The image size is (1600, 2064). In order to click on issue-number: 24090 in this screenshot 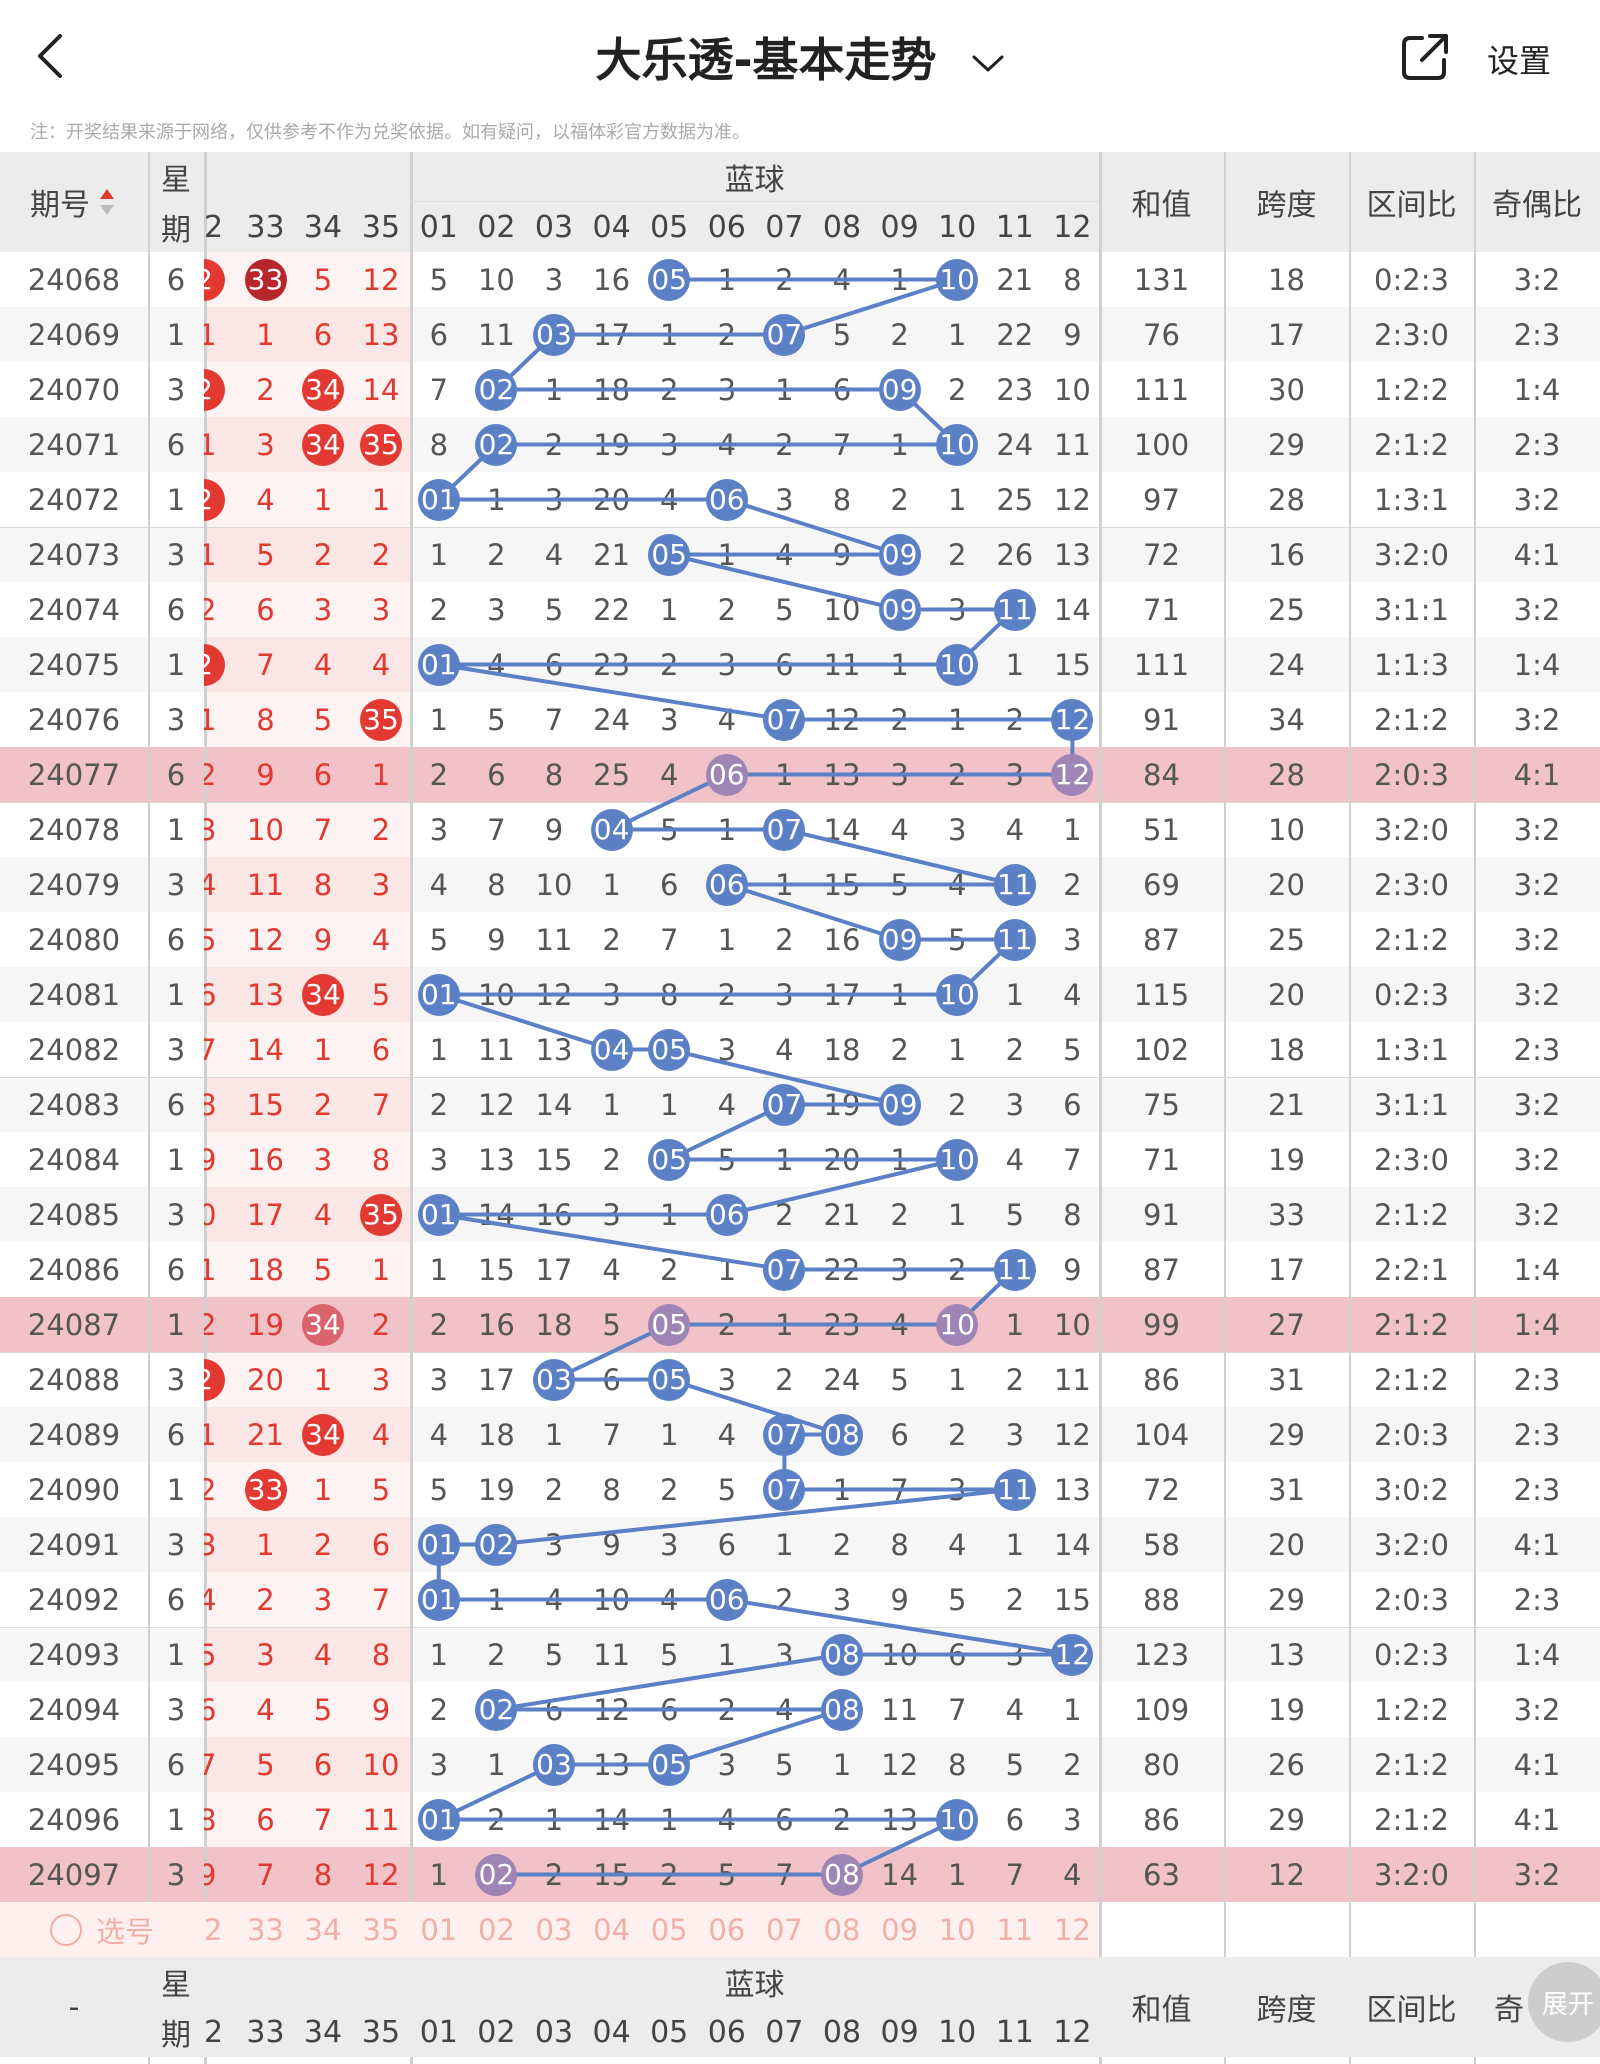, I will do `click(74, 1489)`.